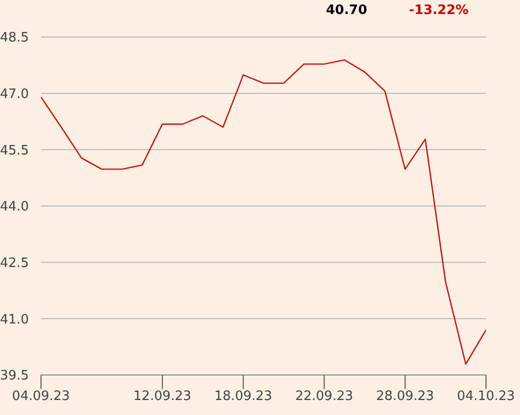 Image resolution: width=520 pixels, height=415 pixels. Describe the element at coordinates (405, 396) in the screenshot. I see `x-tick-label: 28.09.23` at that location.